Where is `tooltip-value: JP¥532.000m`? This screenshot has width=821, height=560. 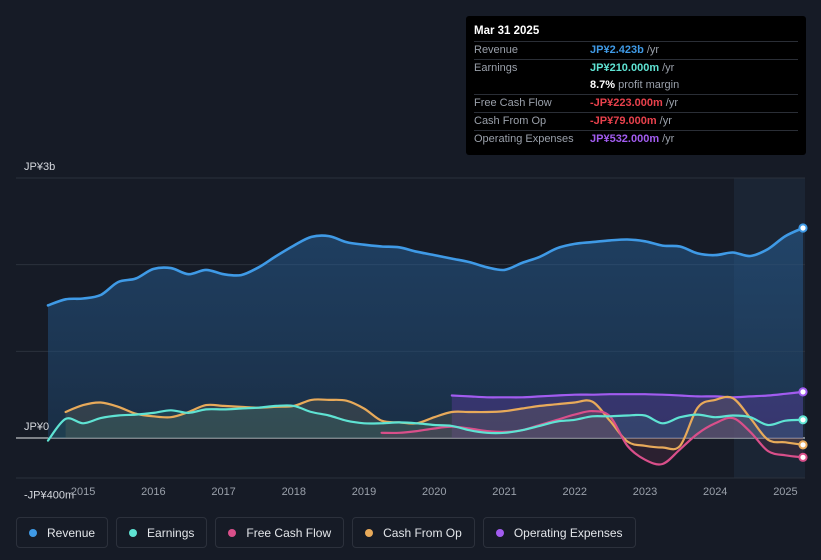
tooltip-value: JP¥532.000m is located at coordinates (625, 139).